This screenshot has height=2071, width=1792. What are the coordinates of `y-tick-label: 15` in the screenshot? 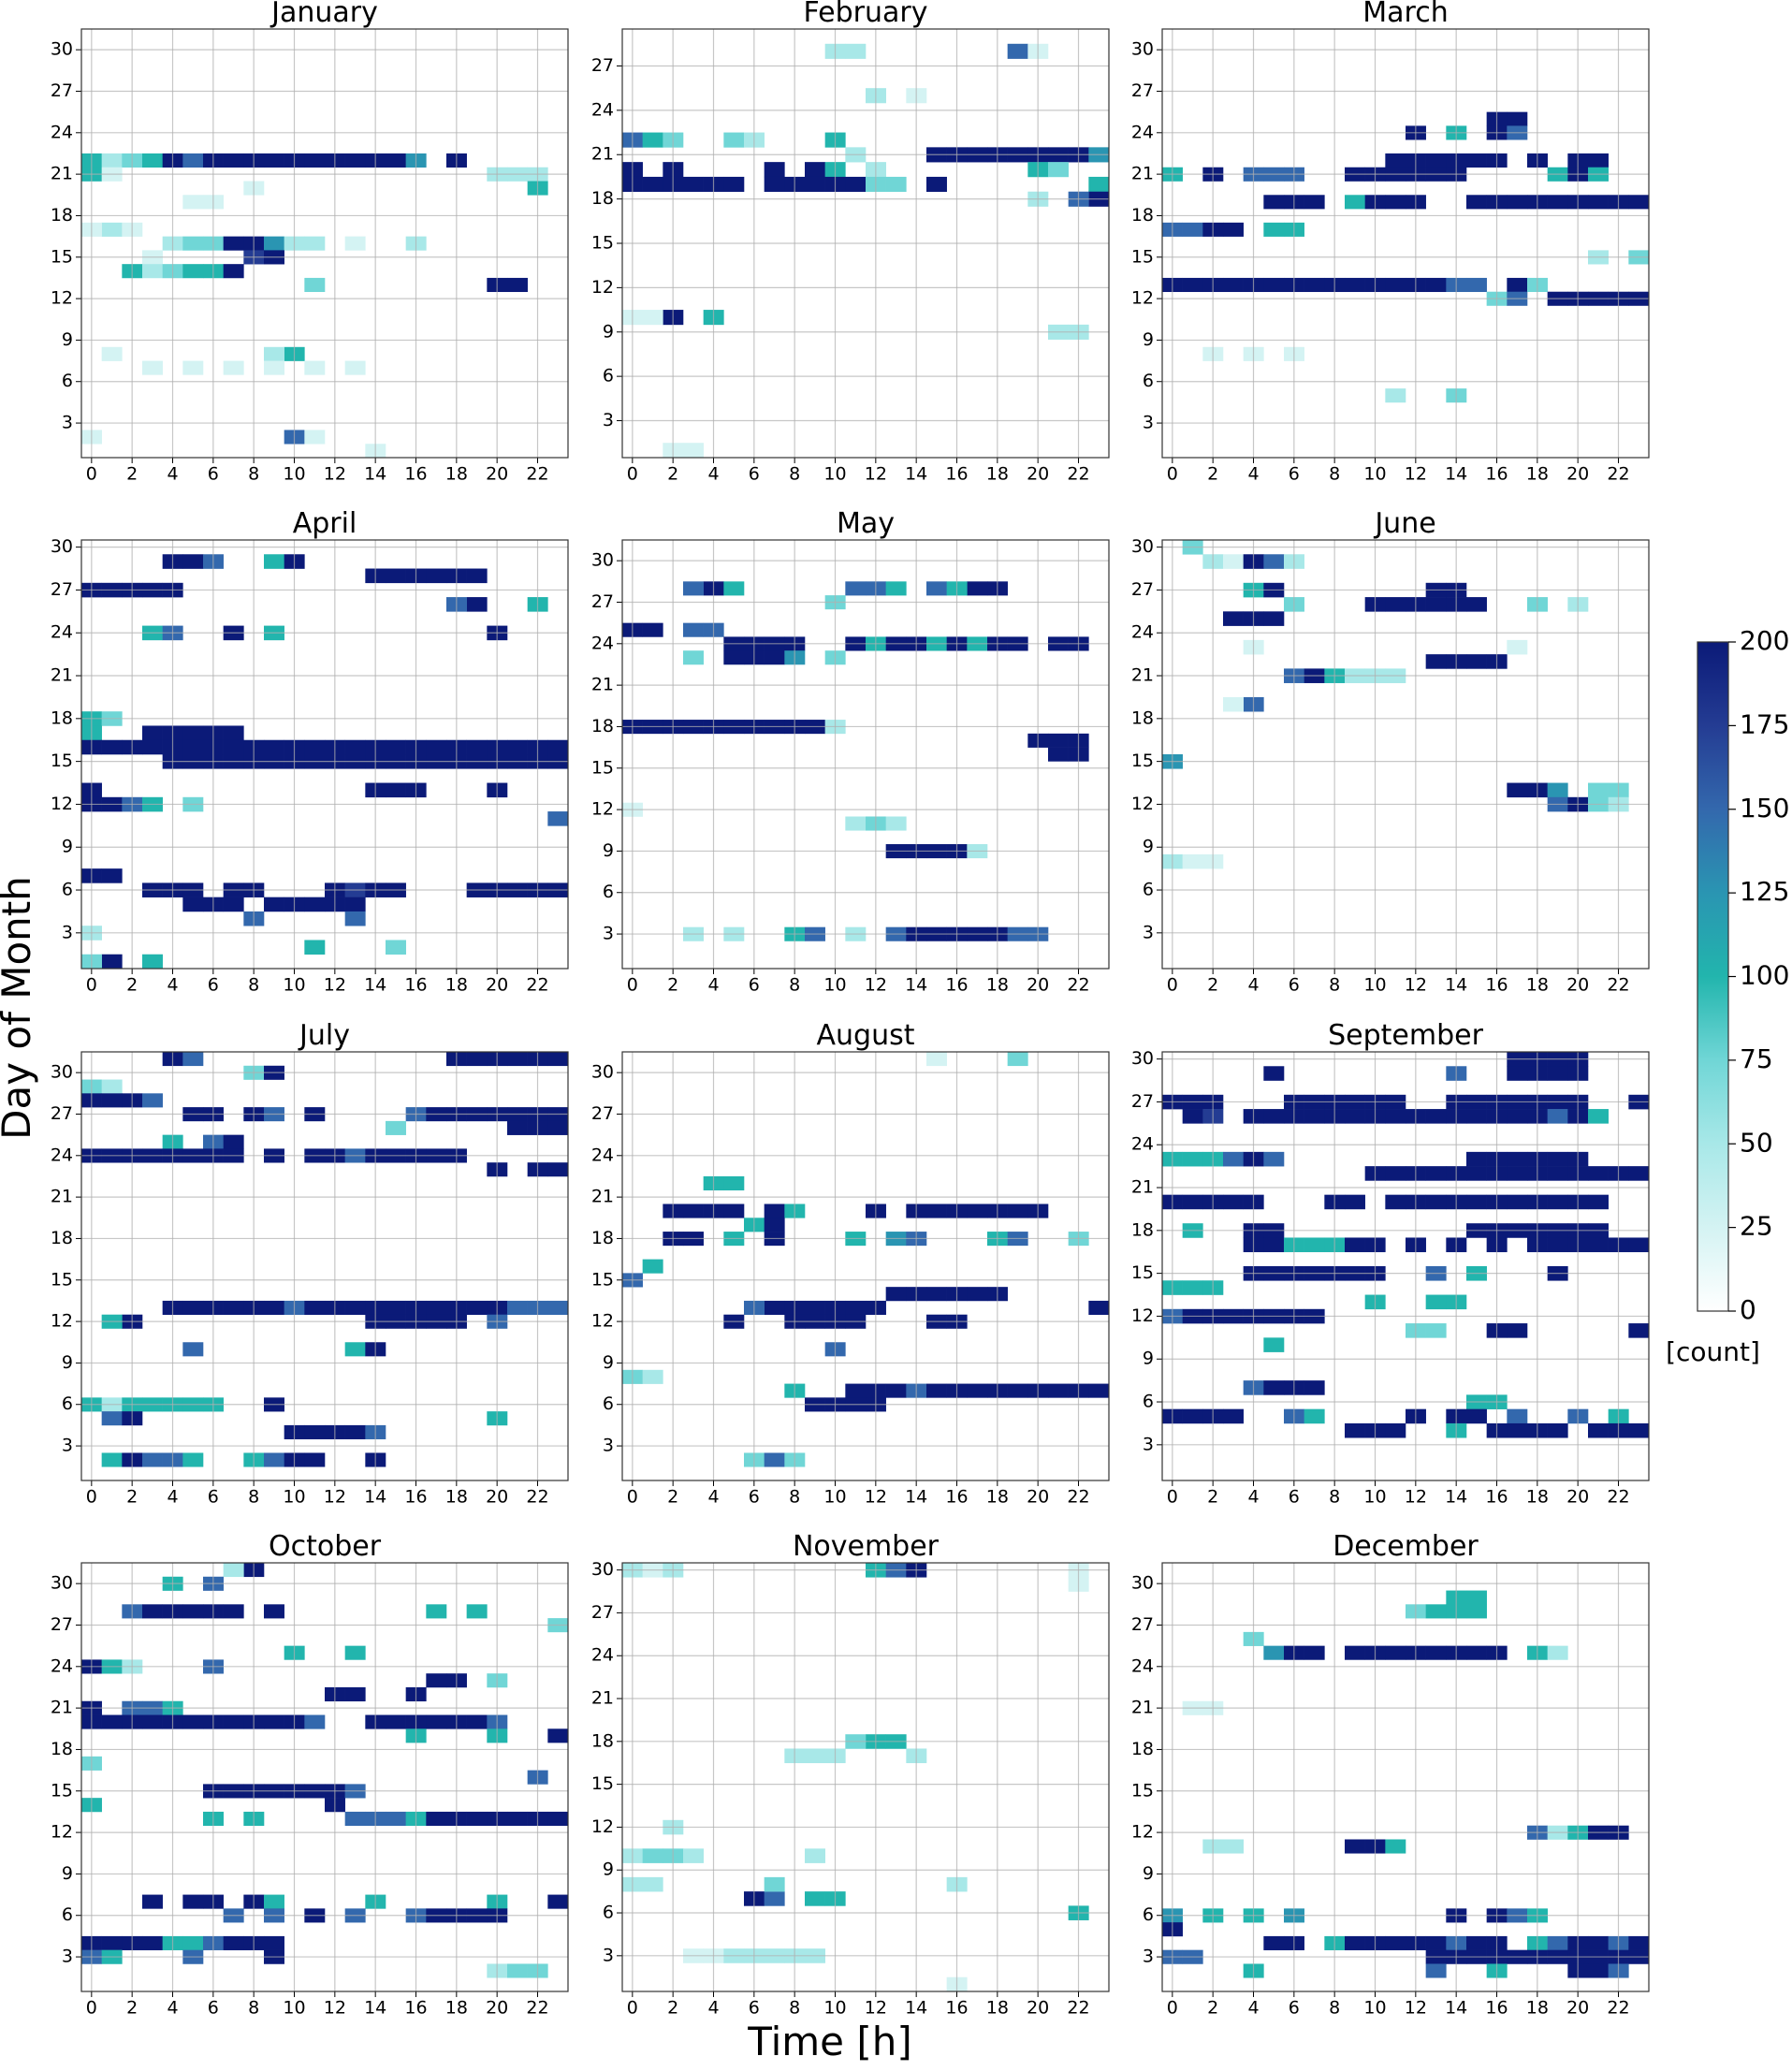 It's located at (602, 1784).